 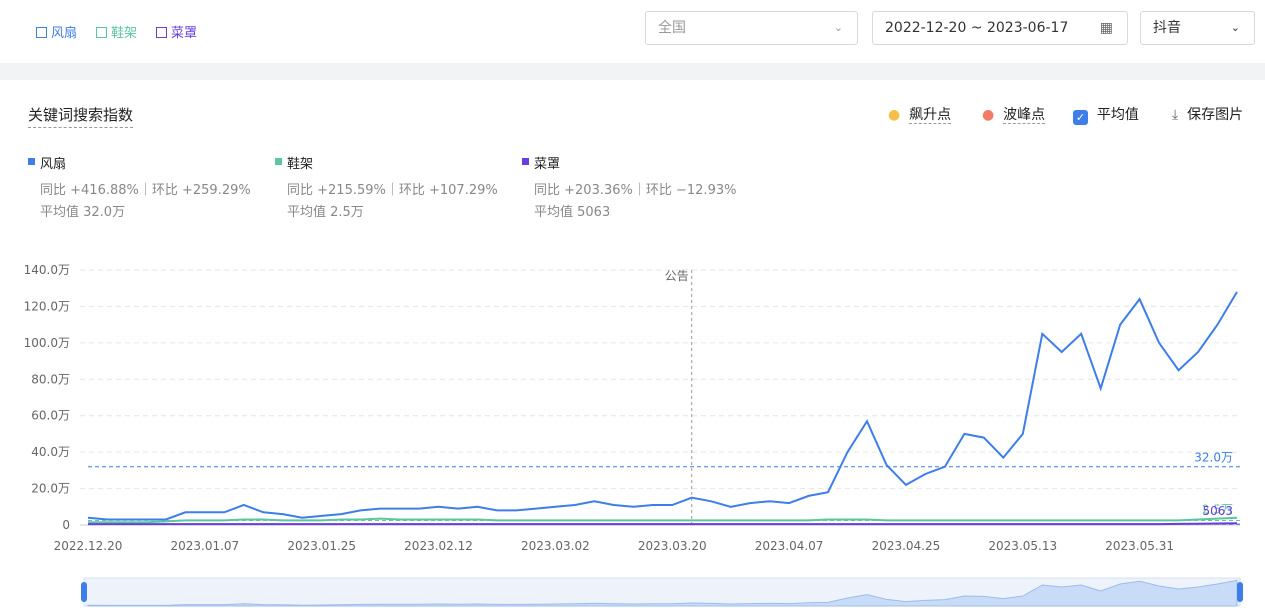 What do you see at coordinates (184, 33) in the screenshot?
I see `legend-label: 菜罩` at bounding box center [184, 33].